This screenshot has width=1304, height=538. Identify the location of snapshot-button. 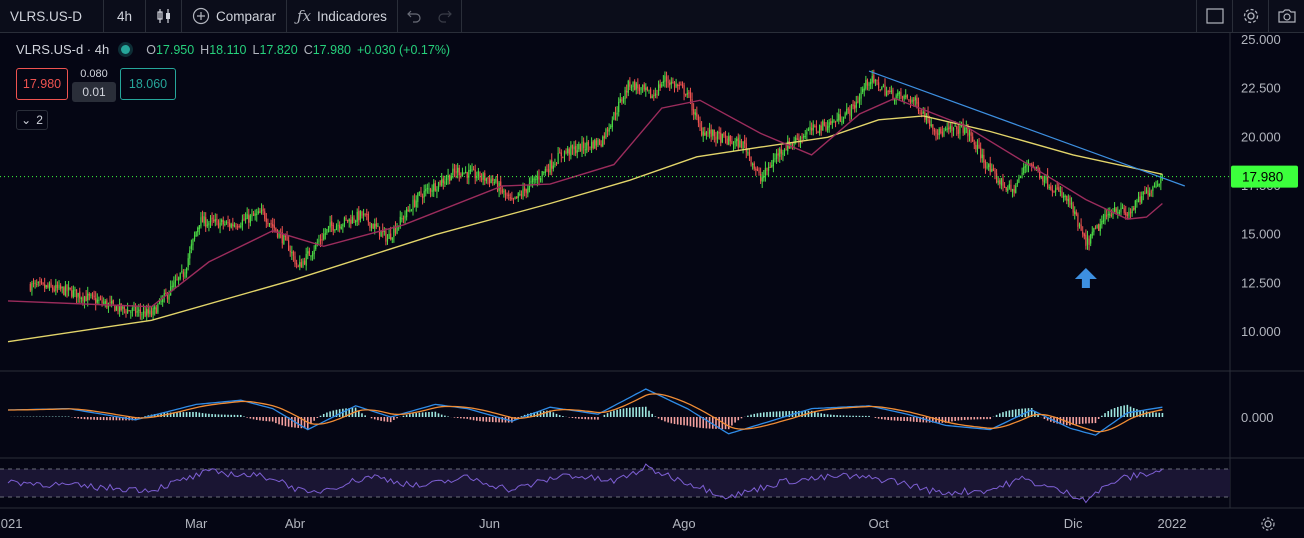
(1286, 16).